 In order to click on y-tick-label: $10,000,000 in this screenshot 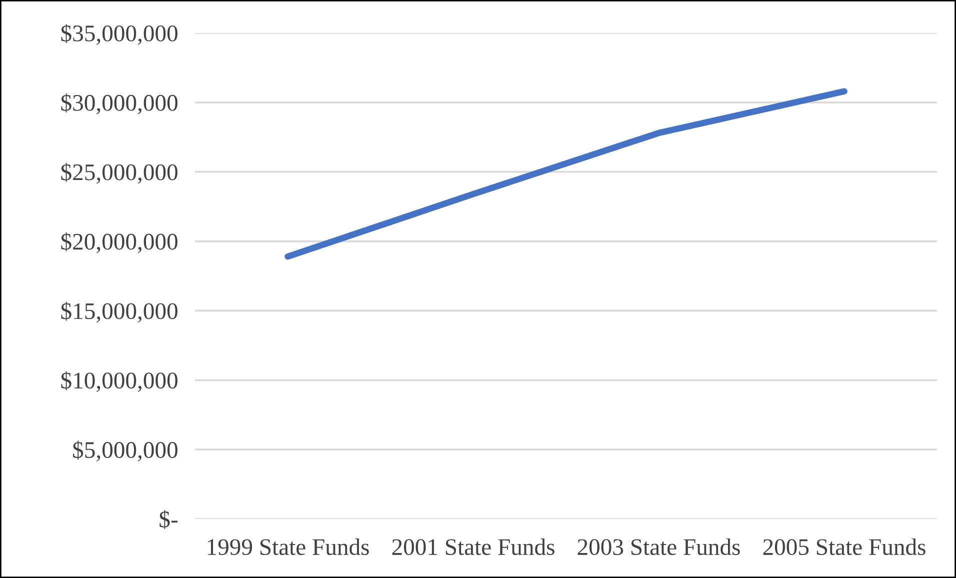, I will do `click(119, 381)`.